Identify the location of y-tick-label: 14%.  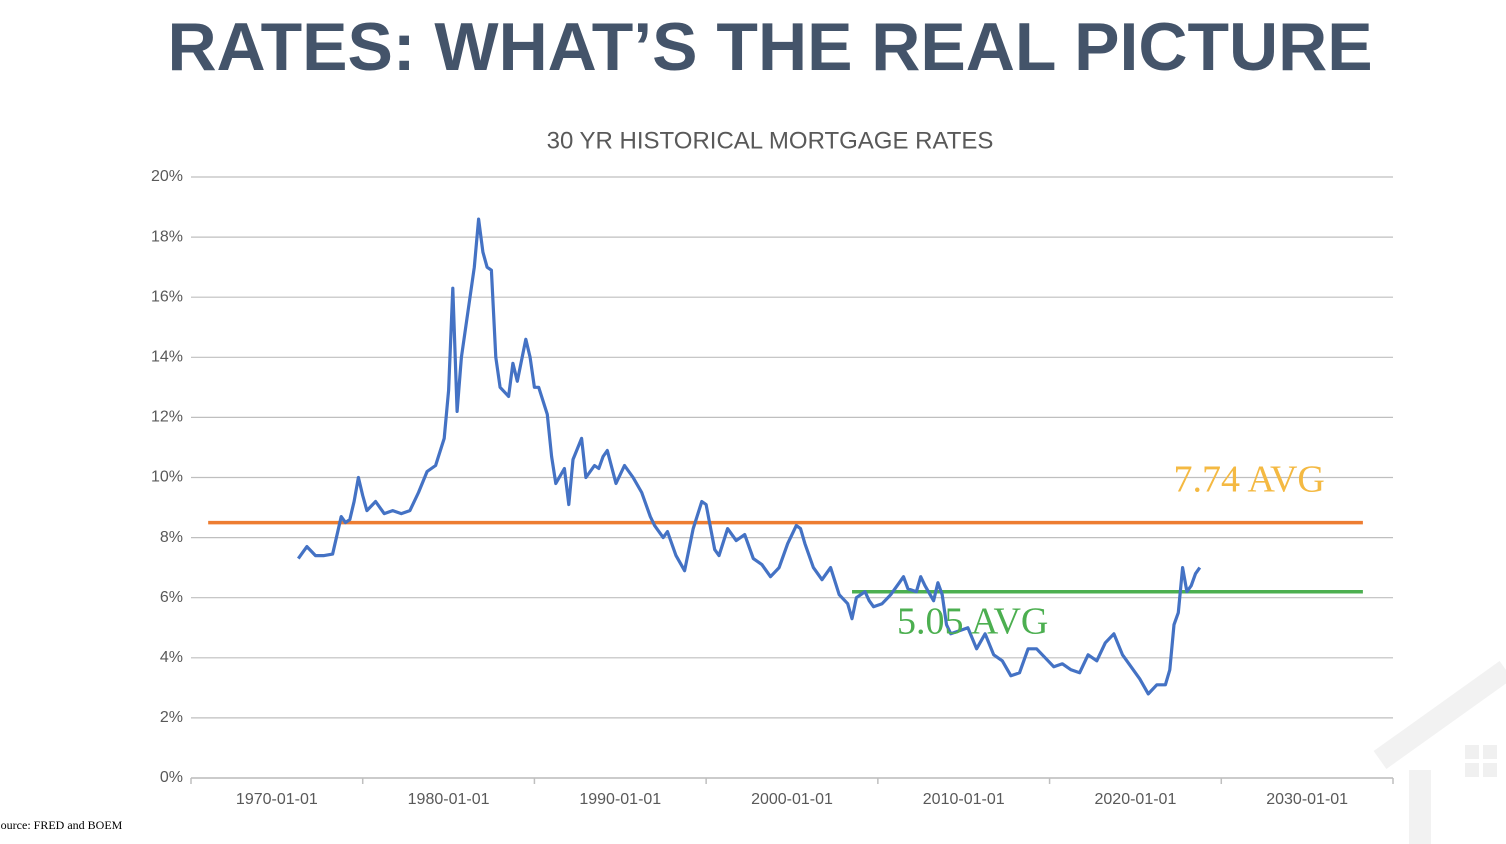
(167, 357).